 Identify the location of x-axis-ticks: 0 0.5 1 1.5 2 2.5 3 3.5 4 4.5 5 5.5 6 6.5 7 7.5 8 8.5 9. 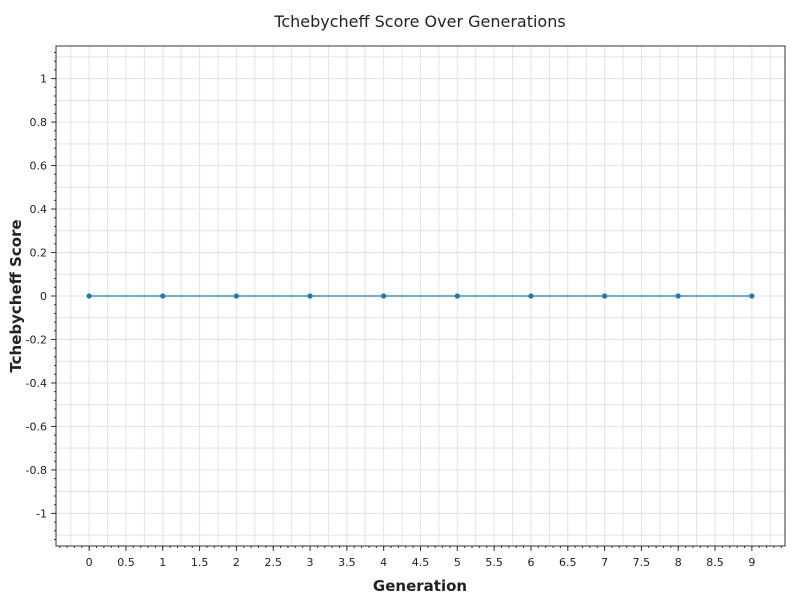
(420, 557).